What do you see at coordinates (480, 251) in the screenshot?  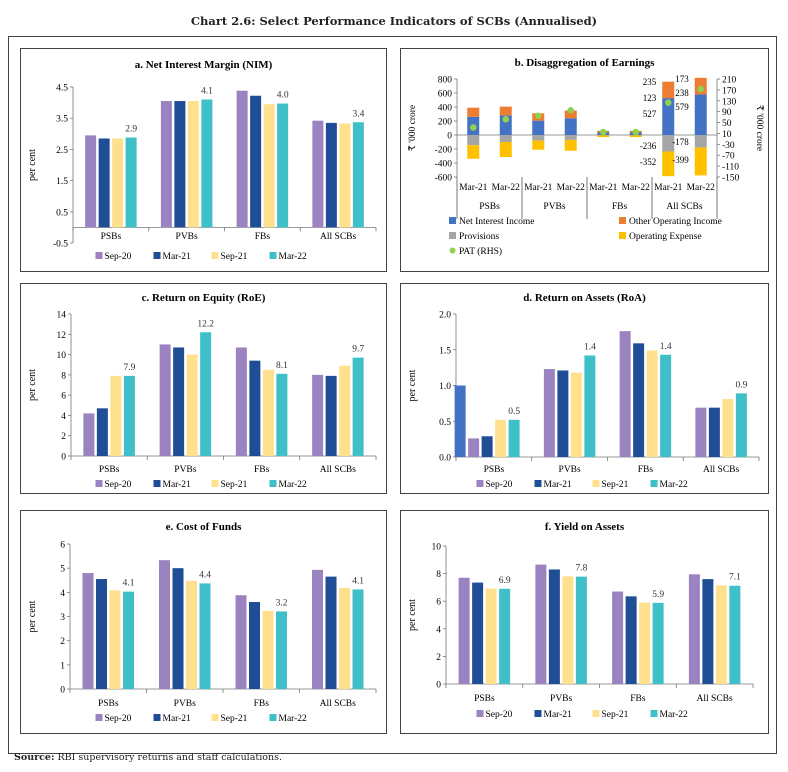 I see `legend-label: PAT (RHS)` at bounding box center [480, 251].